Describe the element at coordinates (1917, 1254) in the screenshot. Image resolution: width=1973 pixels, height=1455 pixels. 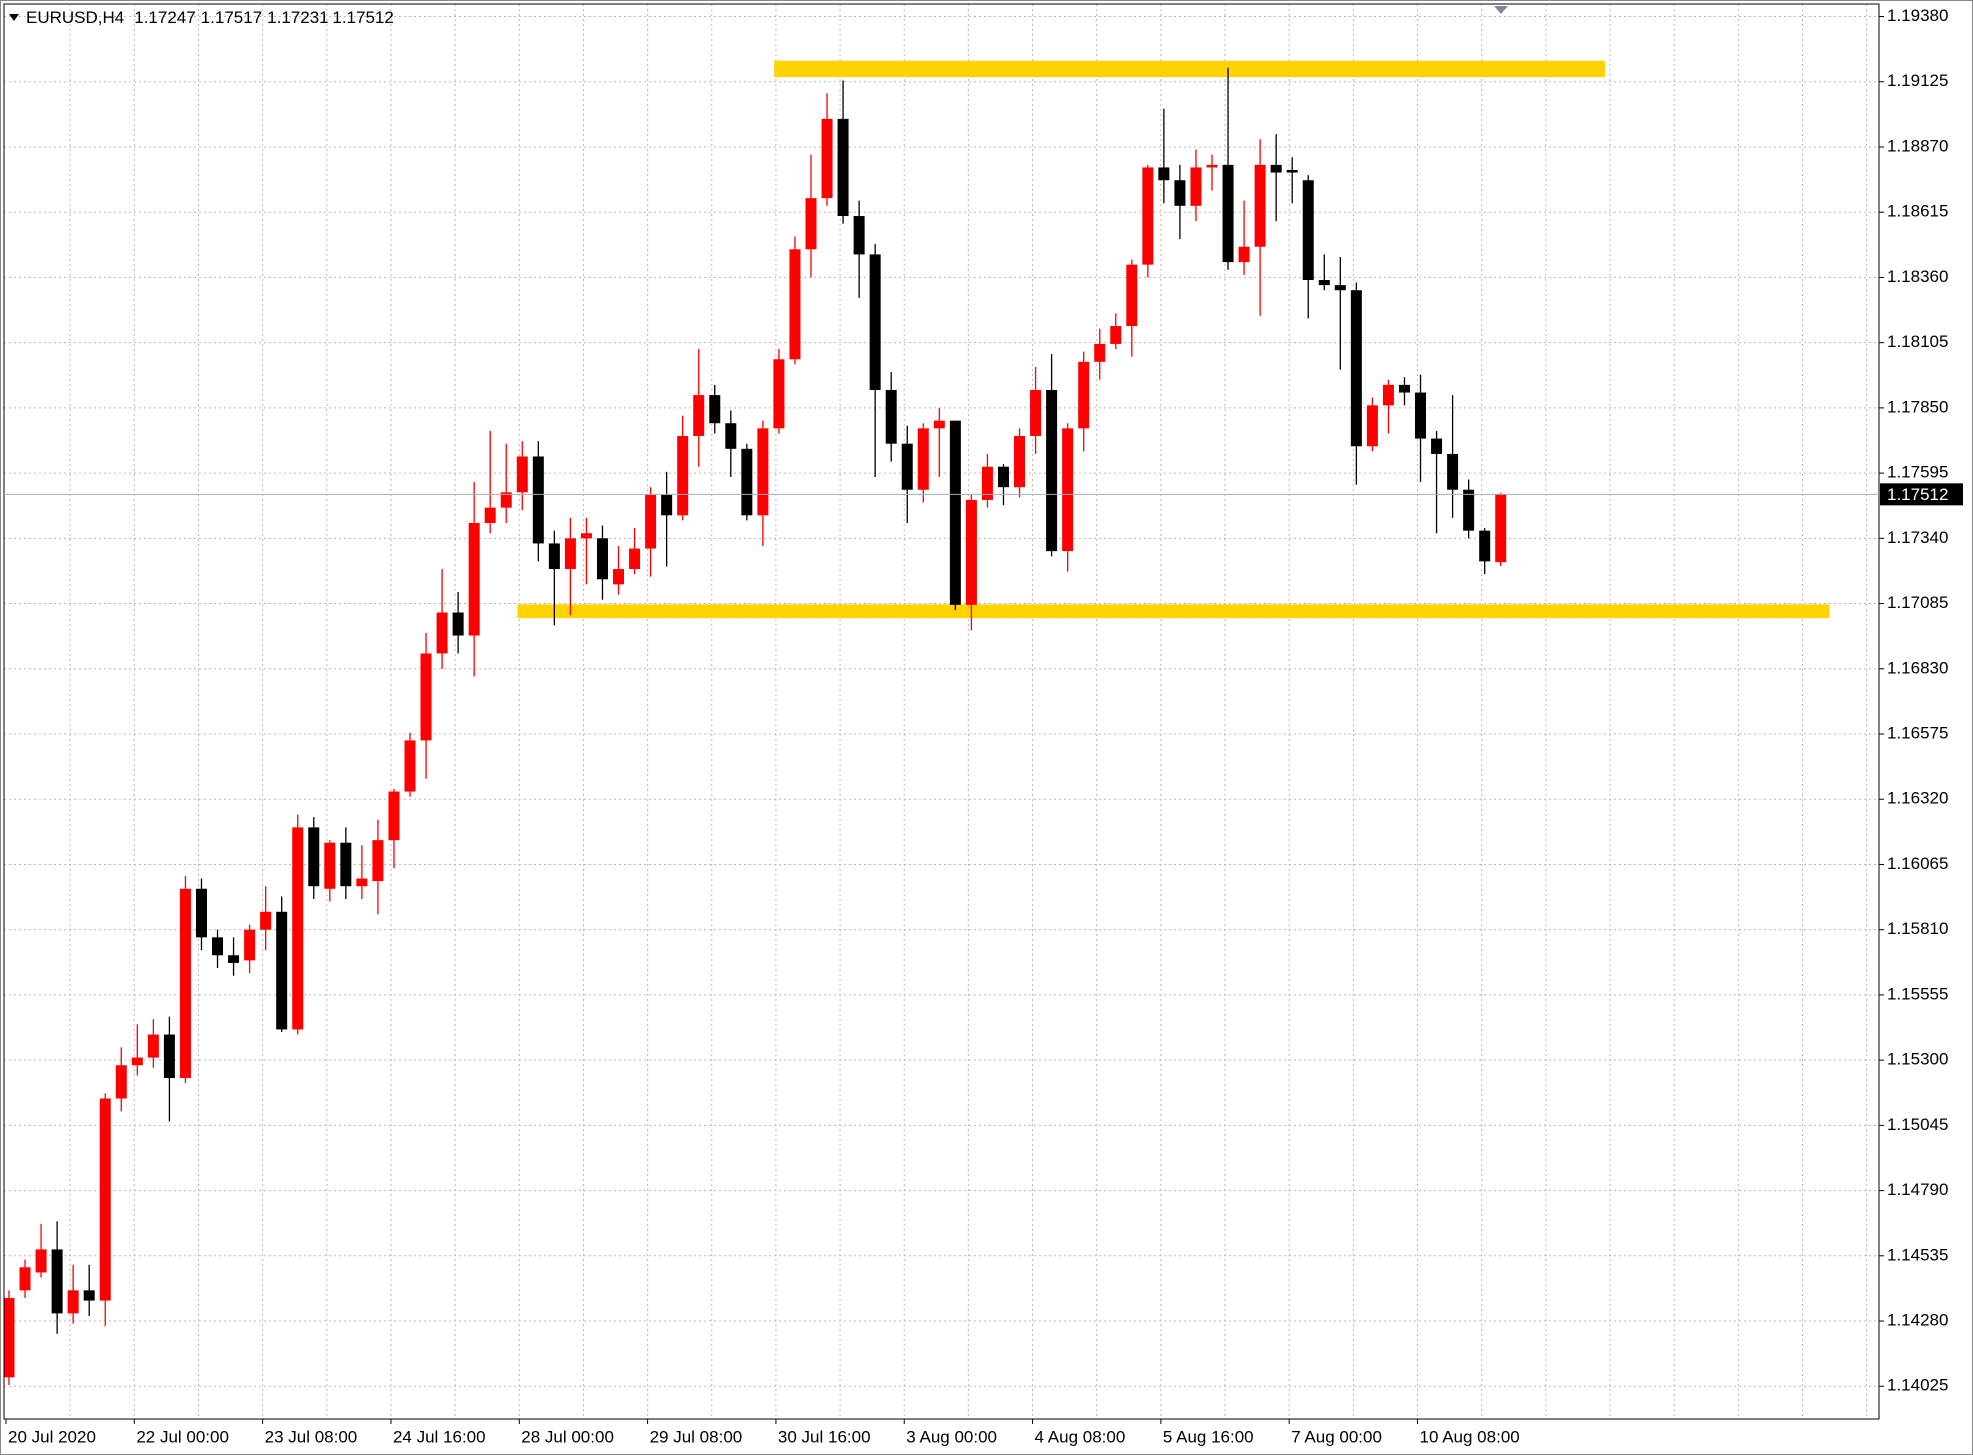
I see `y-tick-label: 1.14535` at that location.